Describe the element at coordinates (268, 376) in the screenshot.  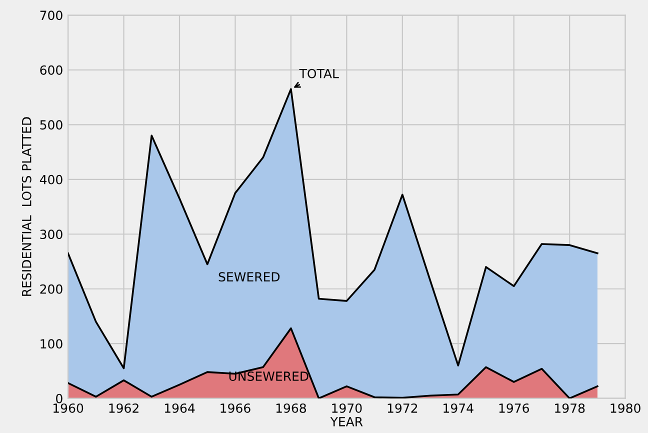
I see `series-label: UNSEWERED` at that location.